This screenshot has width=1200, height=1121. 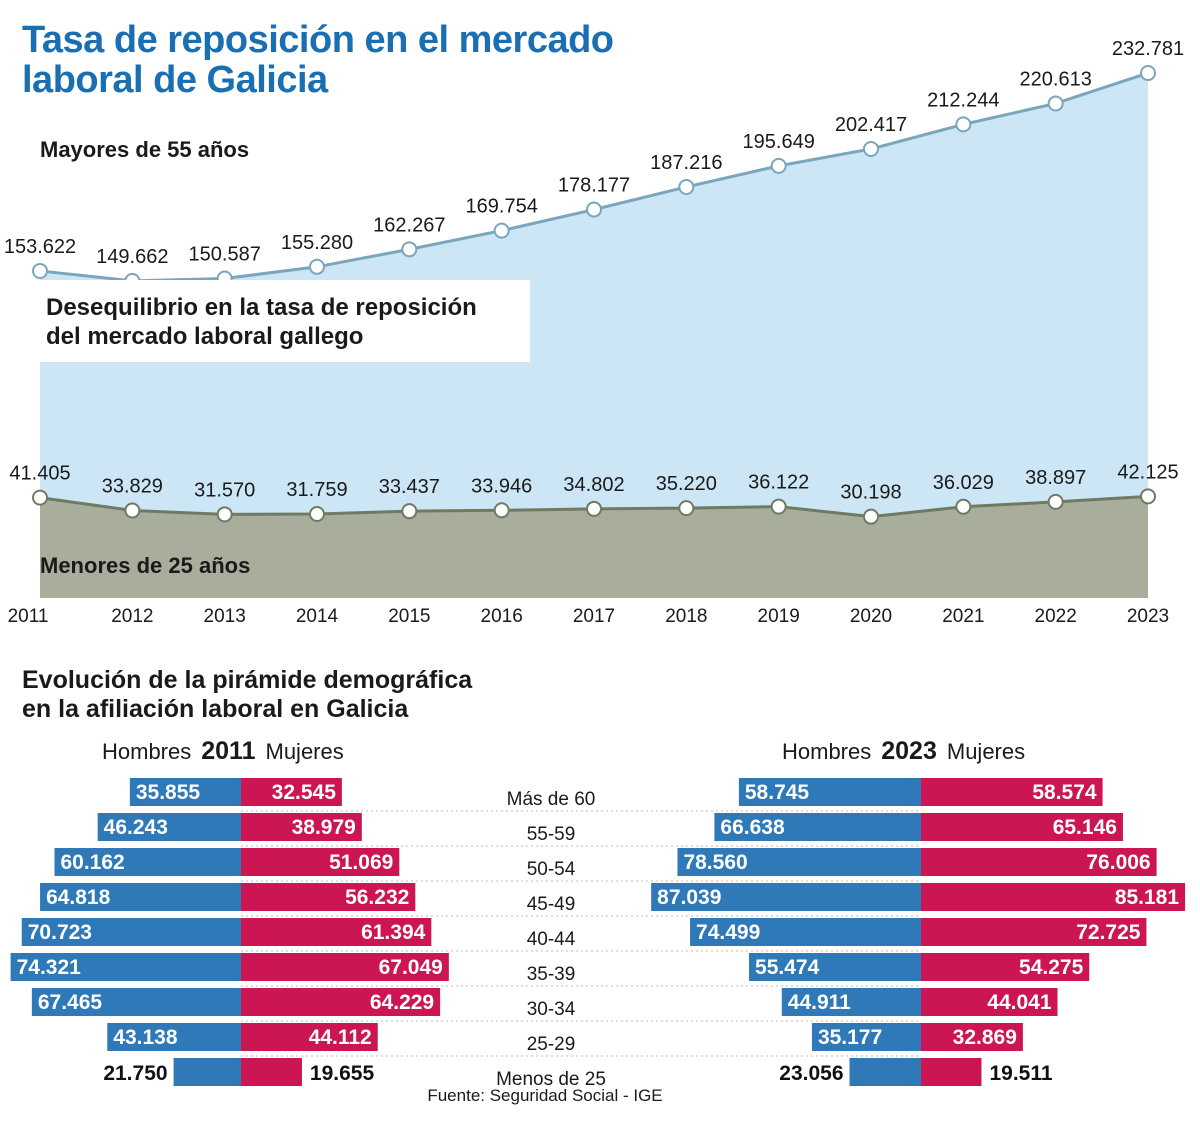 What do you see at coordinates (402, 1002) in the screenshot?
I see `value-label-mujeres: 64.229` at bounding box center [402, 1002].